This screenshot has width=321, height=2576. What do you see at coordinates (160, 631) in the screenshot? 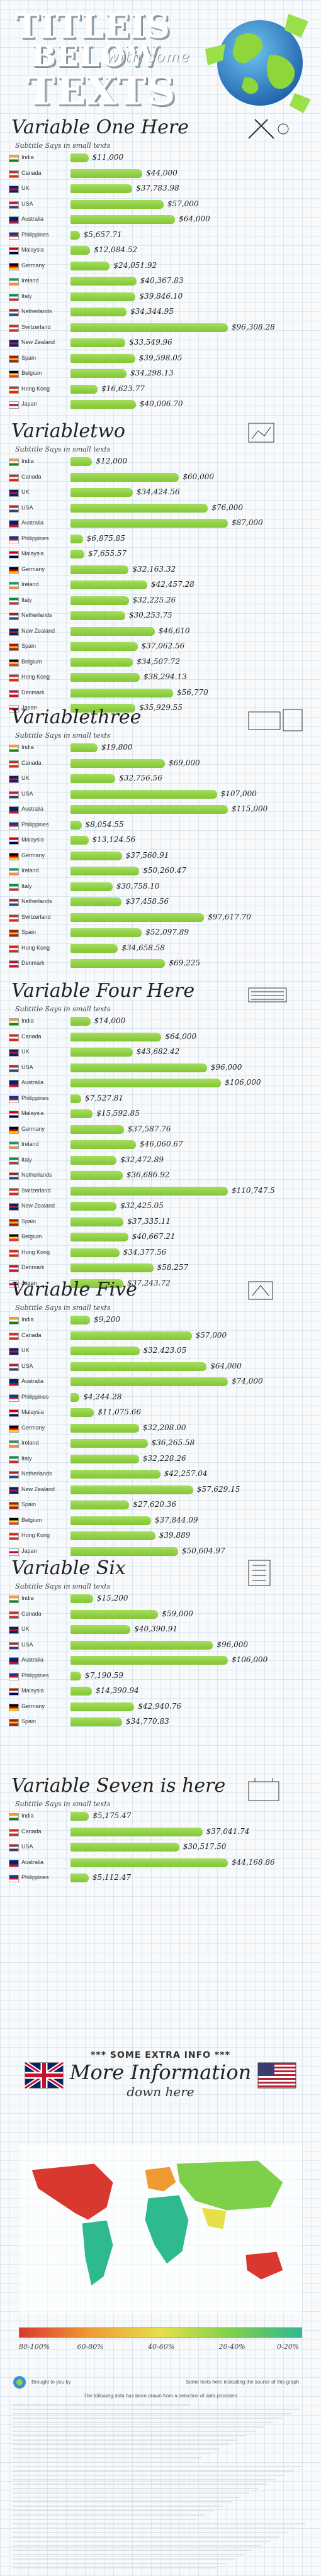
I see `bar-row: New Zealand $46,610` at bounding box center [160, 631].